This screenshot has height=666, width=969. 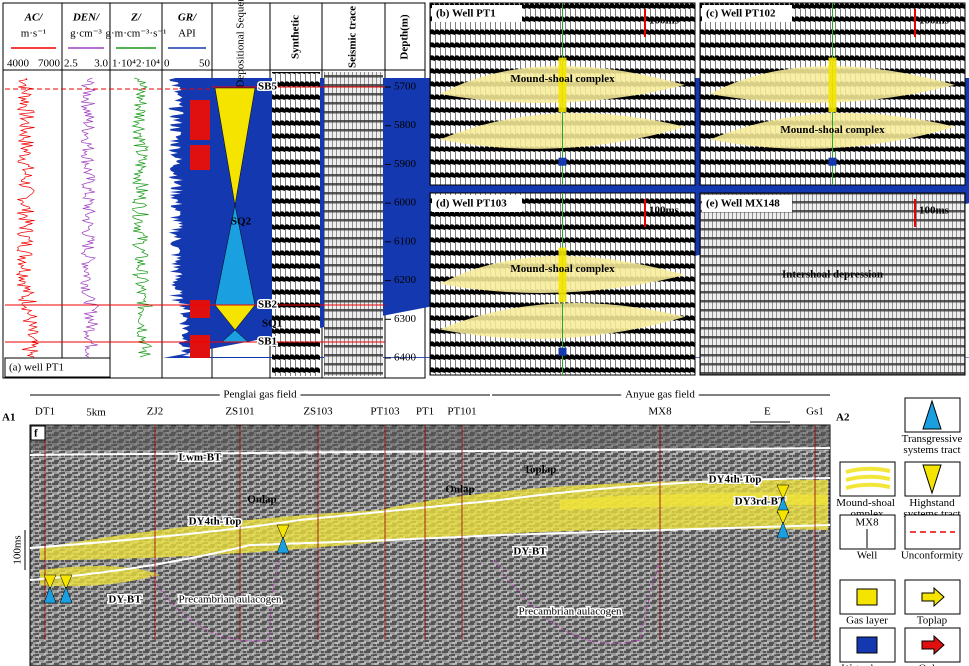 What do you see at coordinates (741, 14) in the screenshot?
I see `panel-label: (c) Well PT102` at bounding box center [741, 14].